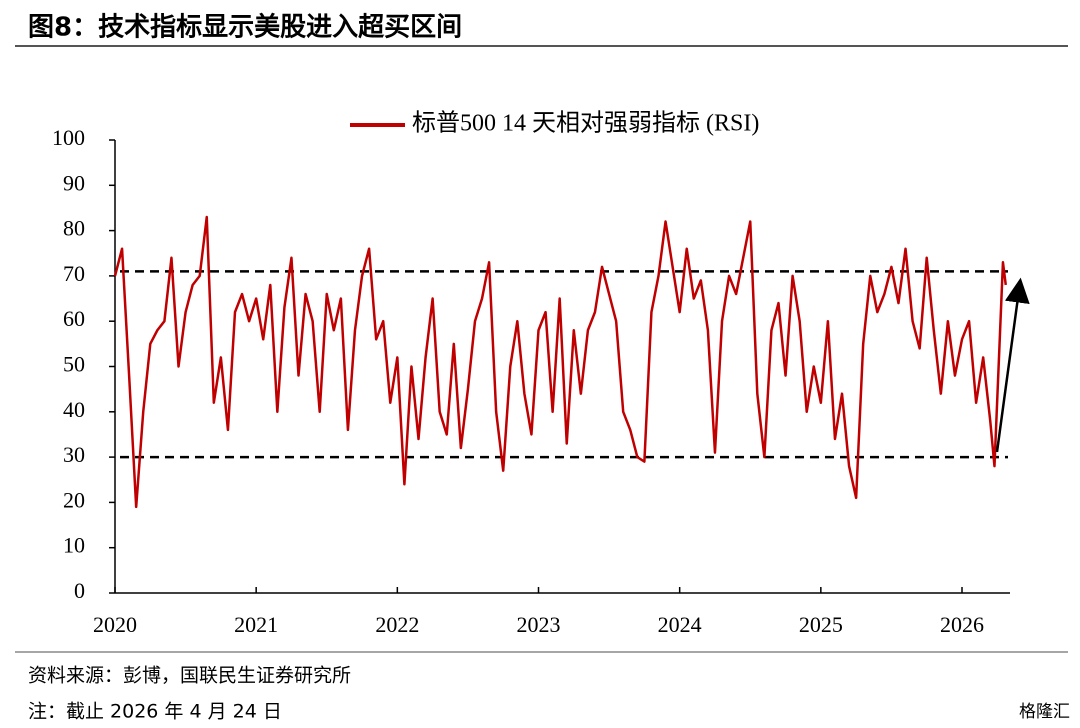  What do you see at coordinates (585, 123) in the screenshot?
I see `legend-label: 标普500 14 天相对强弱指标 (RSI)` at bounding box center [585, 123].